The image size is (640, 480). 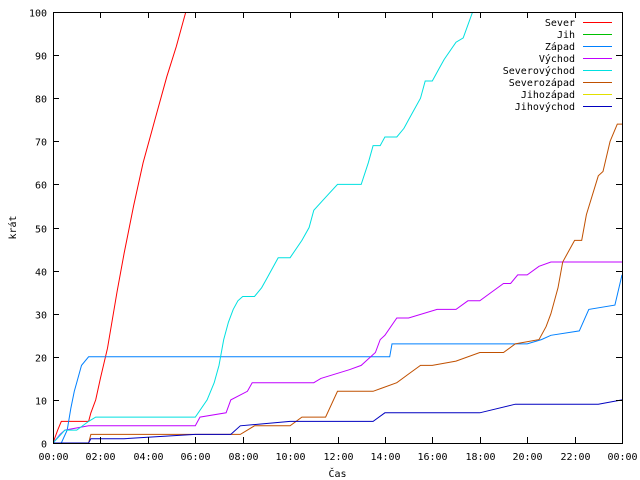 I want to click on x-tick-label: 16:00, so click(x=432, y=457).